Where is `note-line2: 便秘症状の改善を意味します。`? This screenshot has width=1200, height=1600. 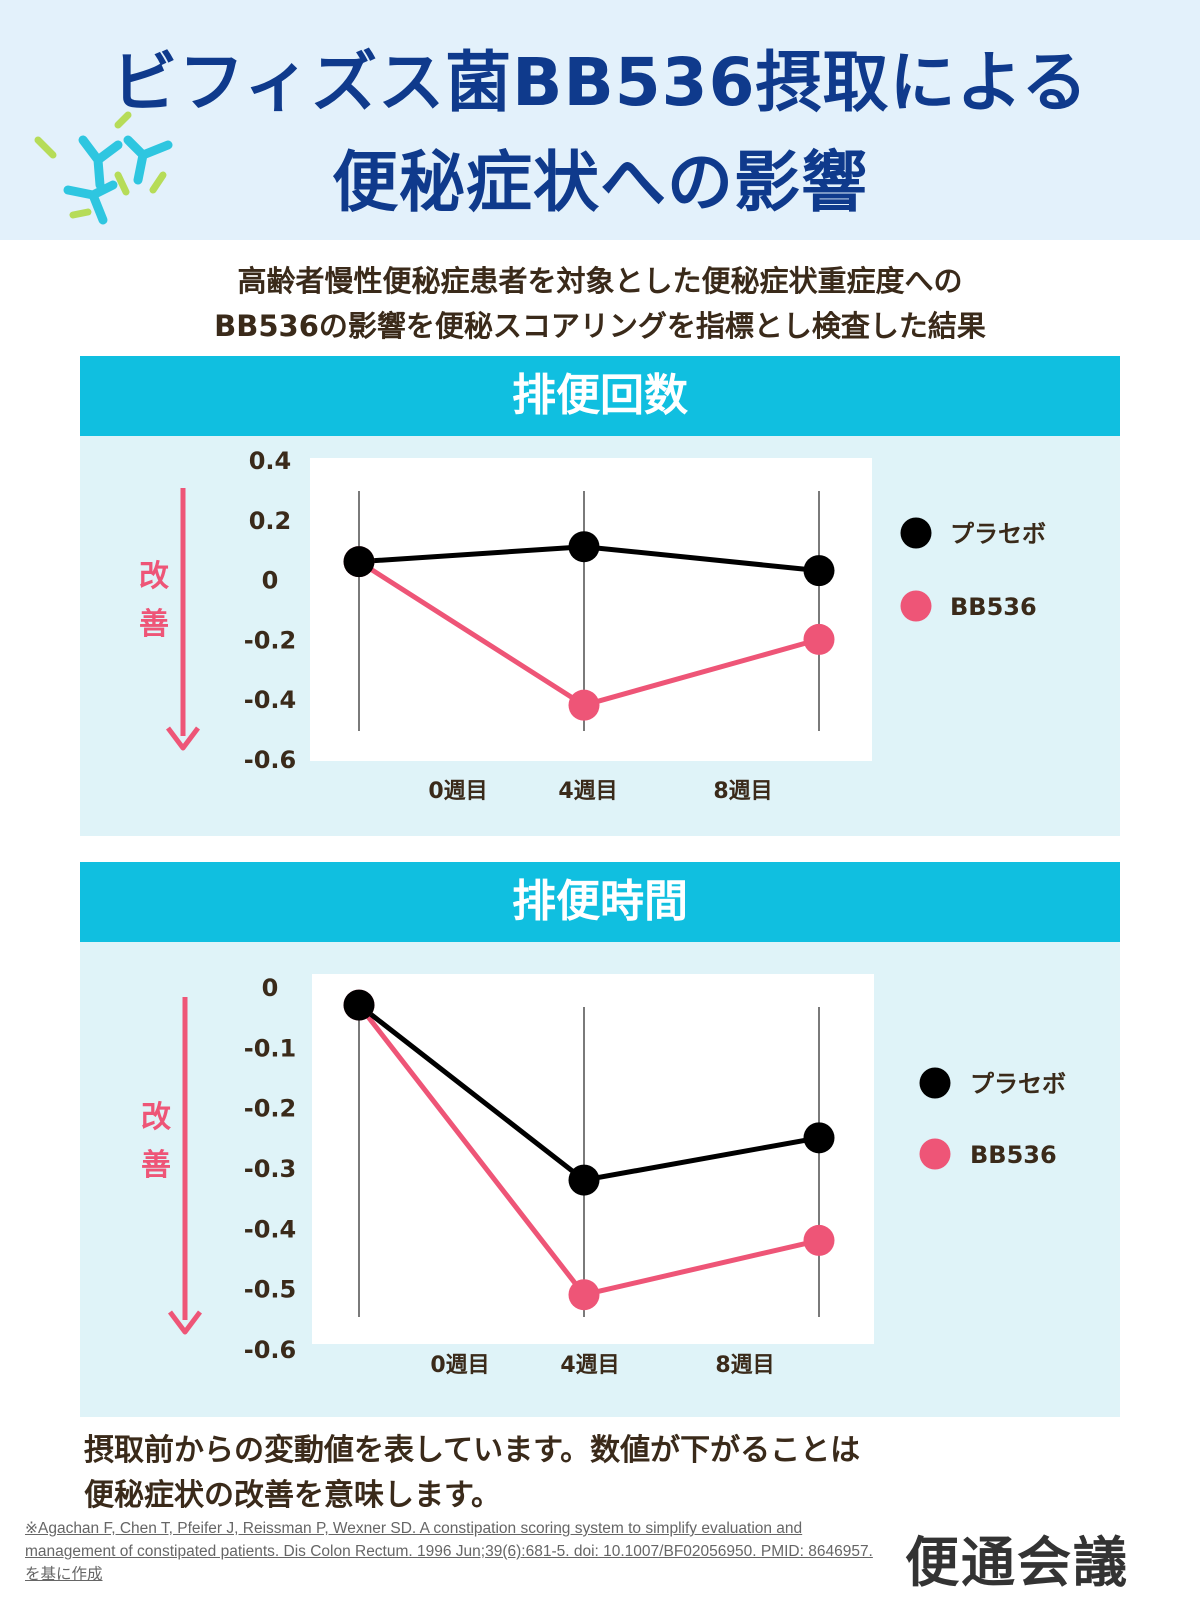
note-line2: 便秘症状の改善を意味します。 is located at coordinates (292, 1495).